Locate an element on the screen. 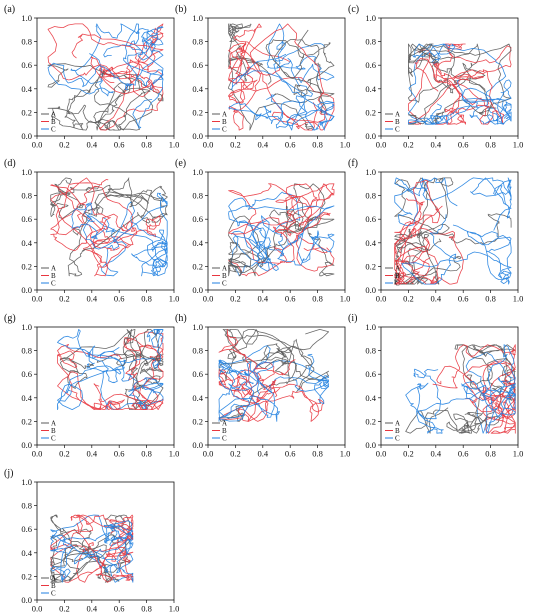  panel-label: (h) is located at coordinates (181, 318).